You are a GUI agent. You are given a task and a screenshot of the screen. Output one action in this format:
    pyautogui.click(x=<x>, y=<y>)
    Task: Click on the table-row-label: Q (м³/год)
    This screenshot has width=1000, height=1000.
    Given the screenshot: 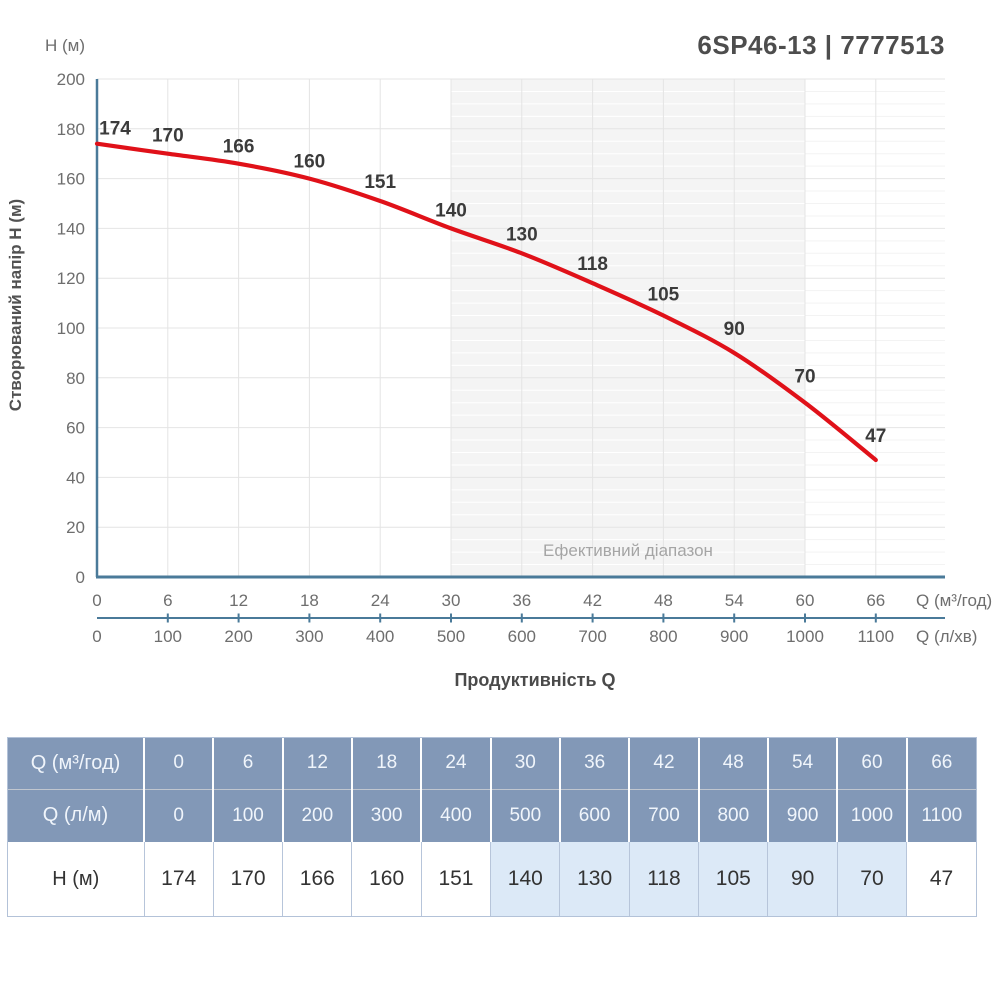 What is the action you would take?
    pyautogui.click(x=76, y=764)
    